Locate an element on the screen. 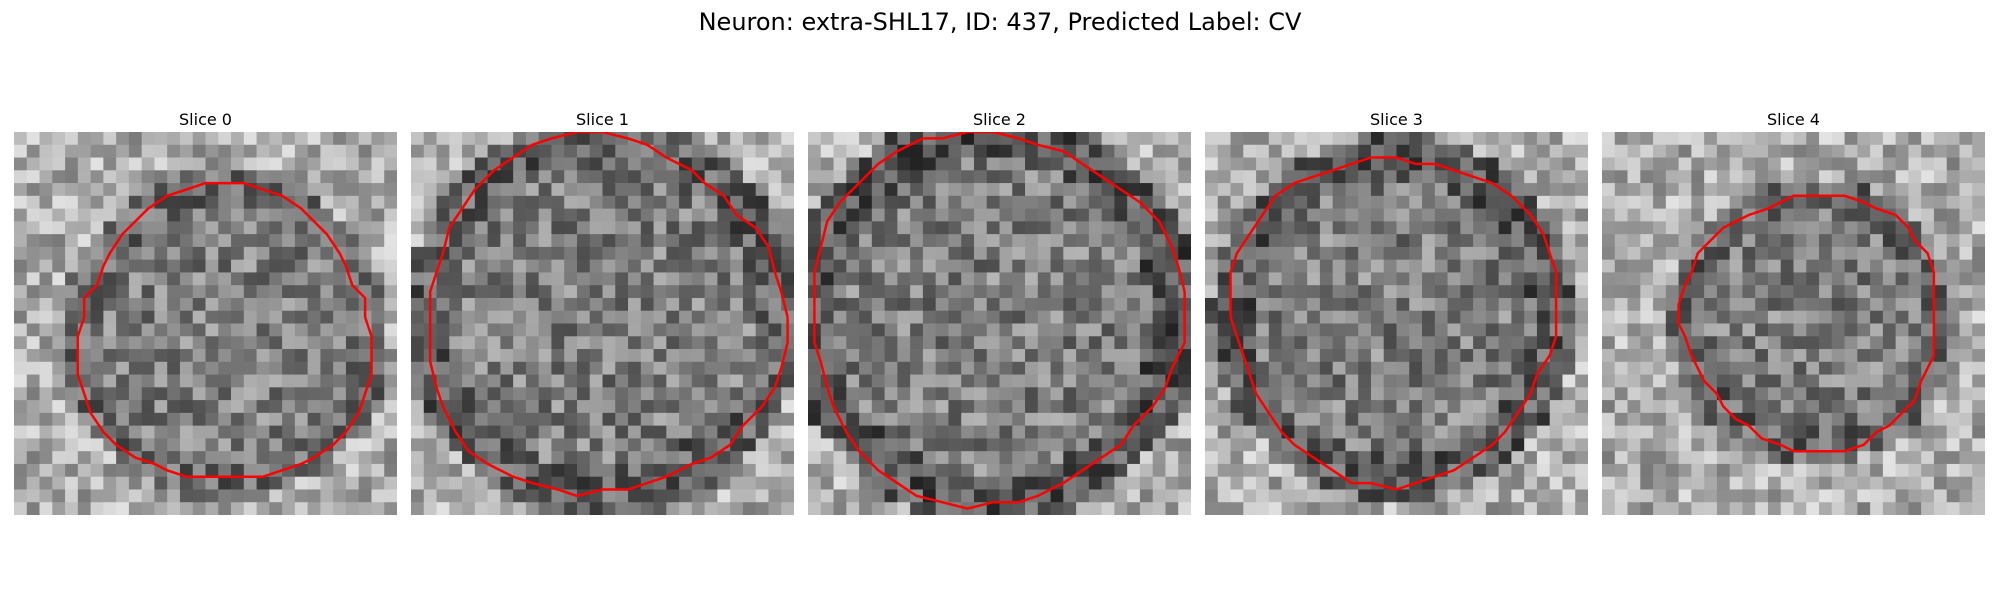 Image resolution: width=2000 pixels, height=600 pixels. slice-panel-1: Slice 1 is located at coordinates (602, 311).